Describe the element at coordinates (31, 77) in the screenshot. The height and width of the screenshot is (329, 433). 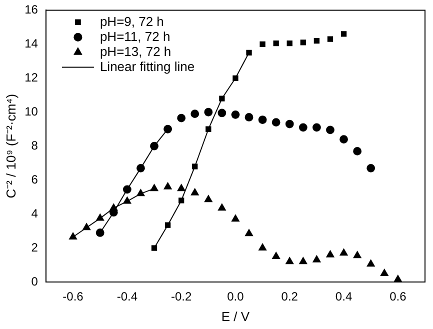
I see `y-tick-label: 12` at that location.